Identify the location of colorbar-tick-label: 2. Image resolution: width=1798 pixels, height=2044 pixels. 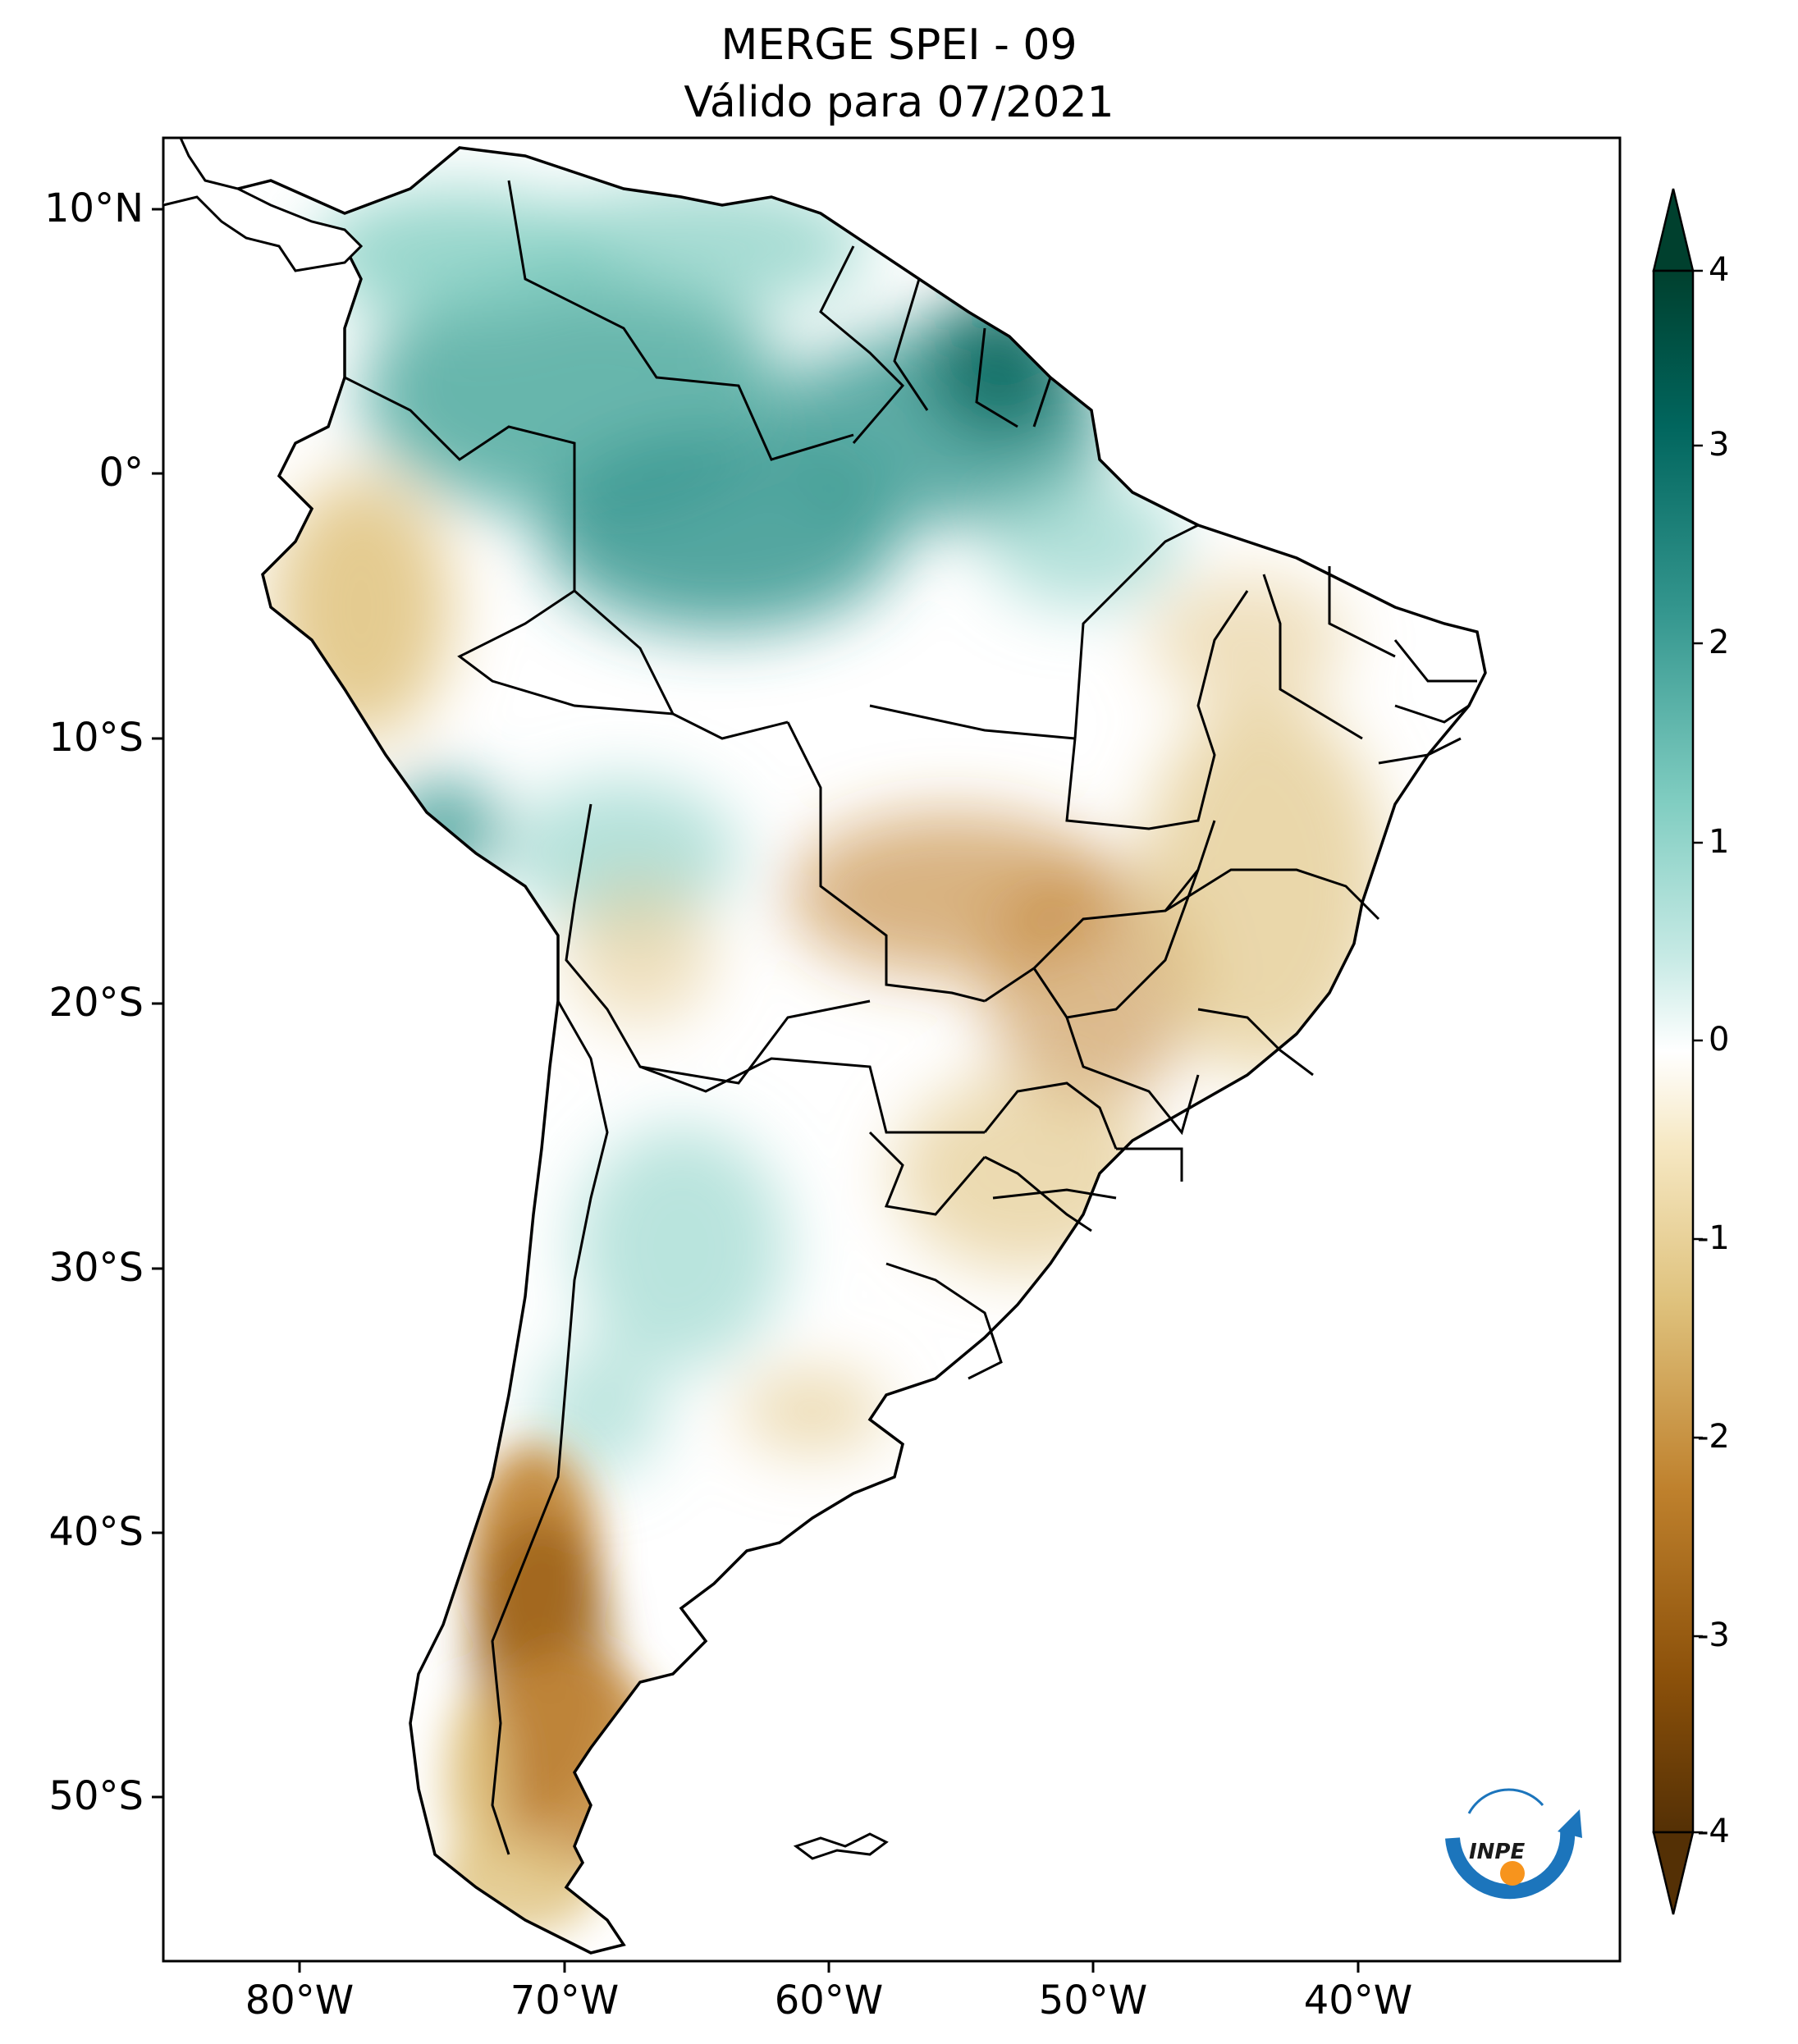
(1719, 642).